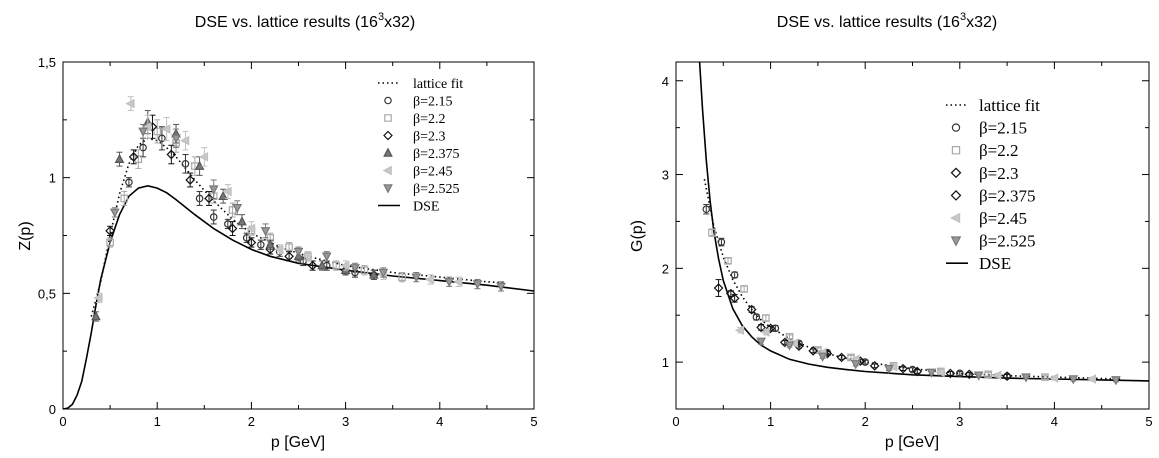  I want to click on left-legend-label: β=2.15, so click(433, 102).